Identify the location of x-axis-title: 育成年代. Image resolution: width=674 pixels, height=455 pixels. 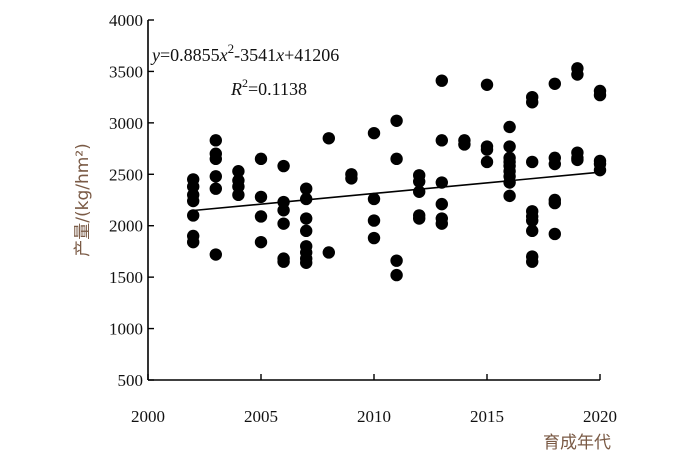
(577, 443).